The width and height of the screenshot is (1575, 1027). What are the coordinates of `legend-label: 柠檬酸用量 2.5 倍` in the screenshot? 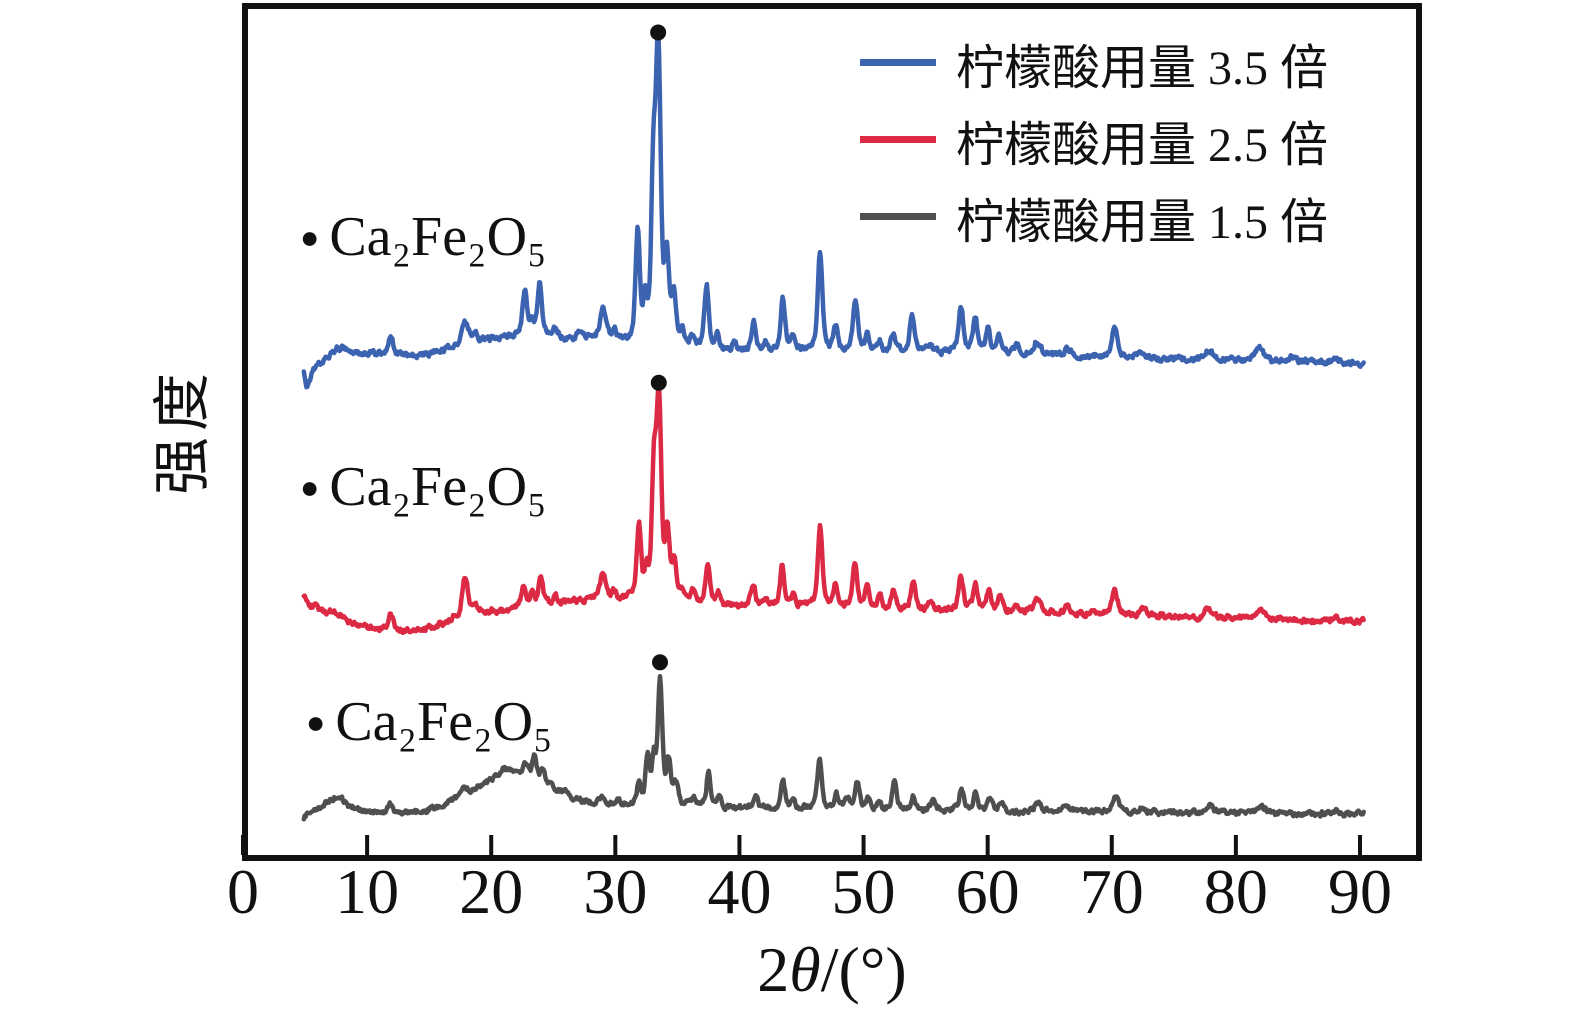 It's located at (1142, 145).